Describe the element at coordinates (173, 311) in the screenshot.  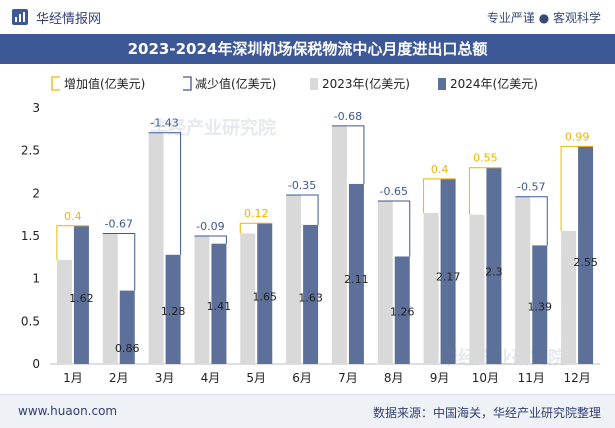
I see `value-label-2024: 1.28` at that location.